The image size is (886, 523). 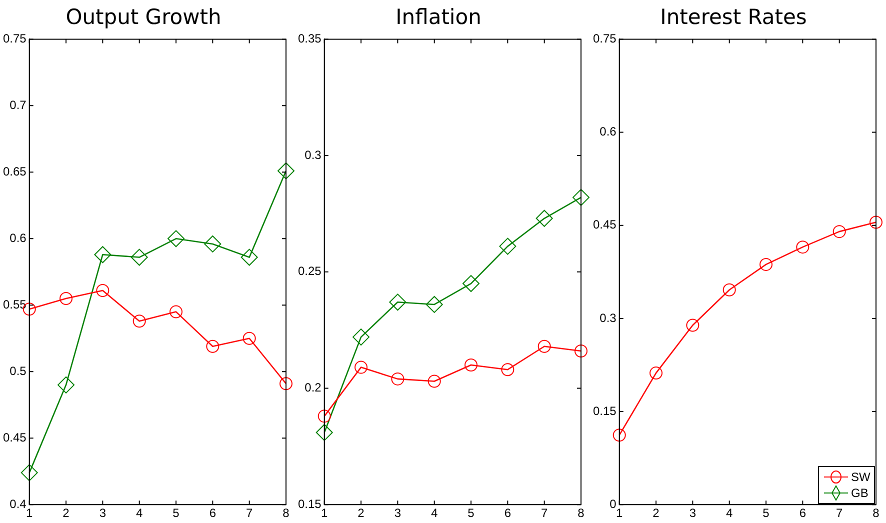 I want to click on y-tick-label: 0, so click(x=613, y=503).